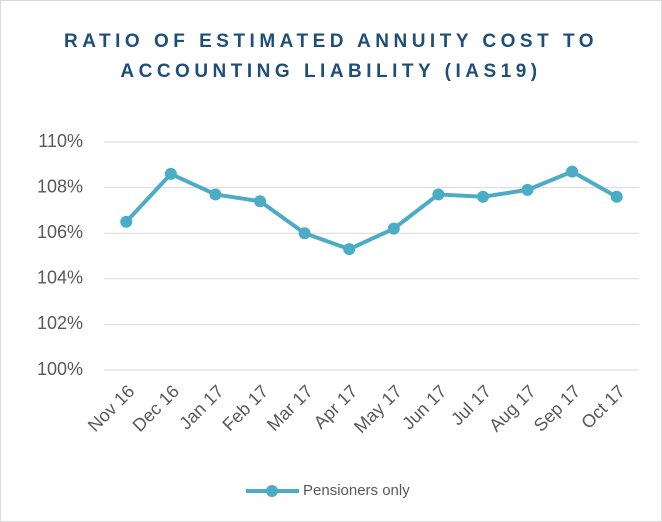  What do you see at coordinates (356, 490) in the screenshot?
I see `legend-label: Pensioners only` at bounding box center [356, 490].